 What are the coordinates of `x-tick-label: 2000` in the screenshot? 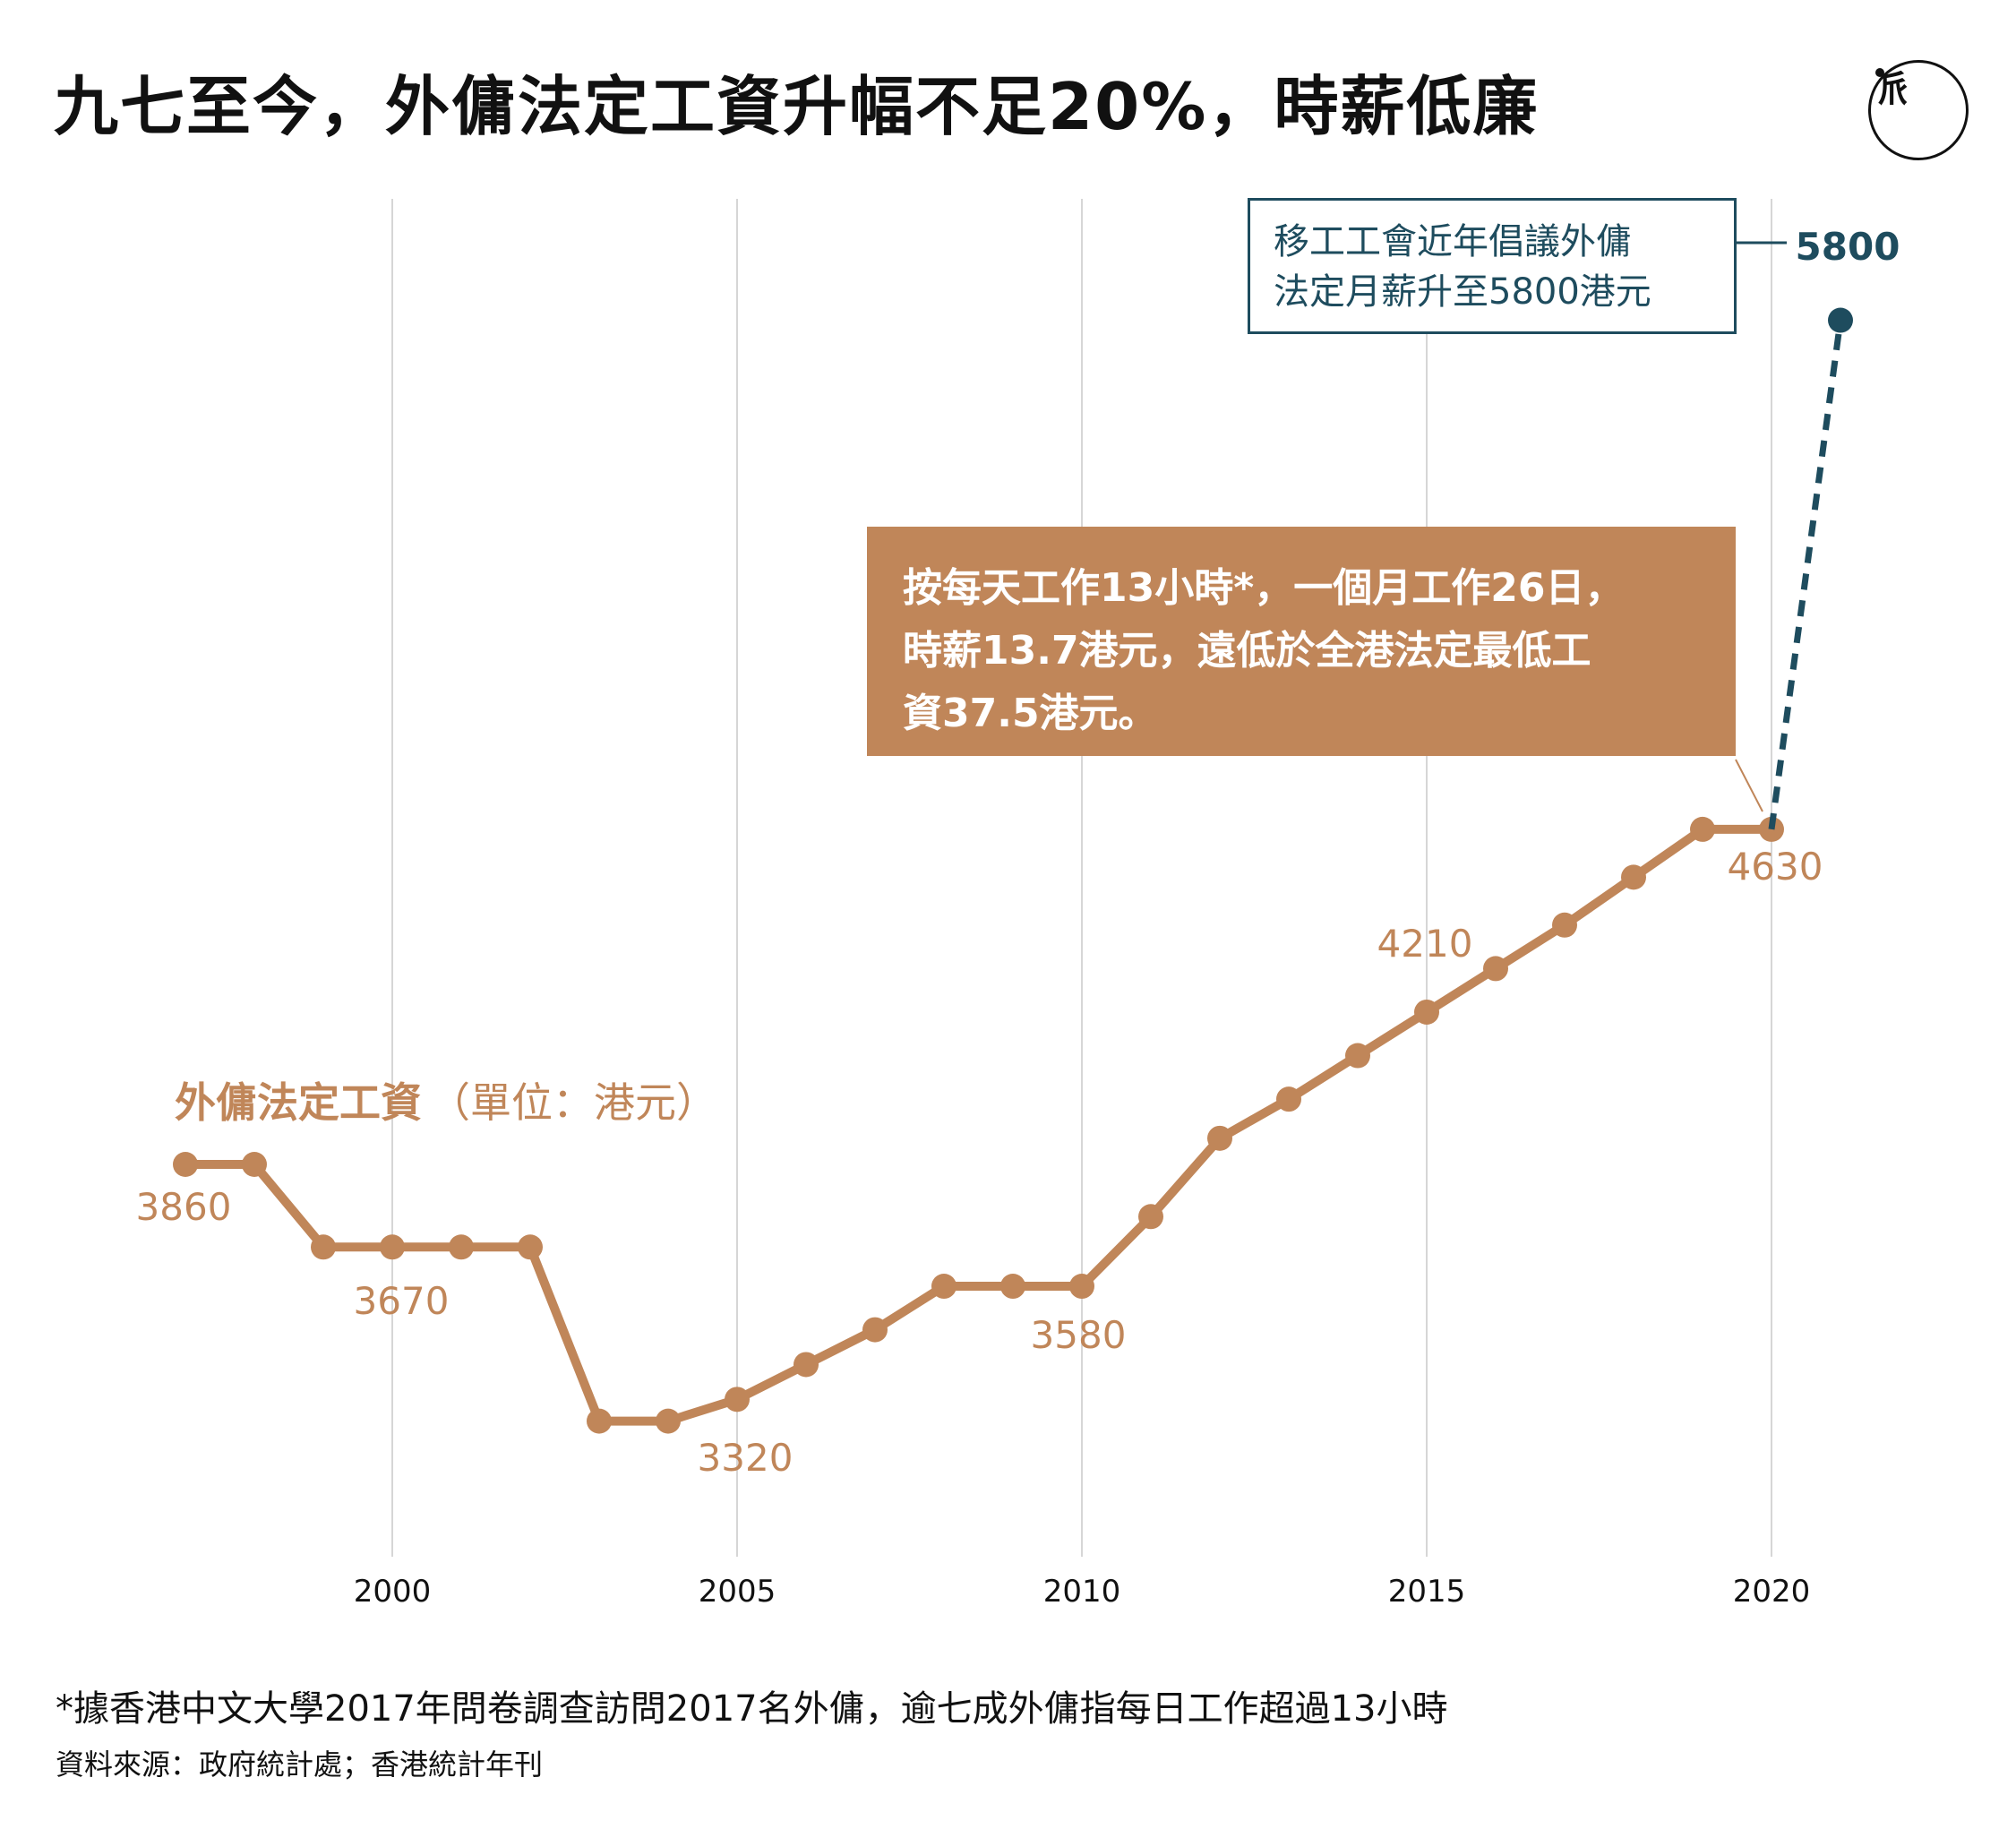 It's located at (393, 1592).